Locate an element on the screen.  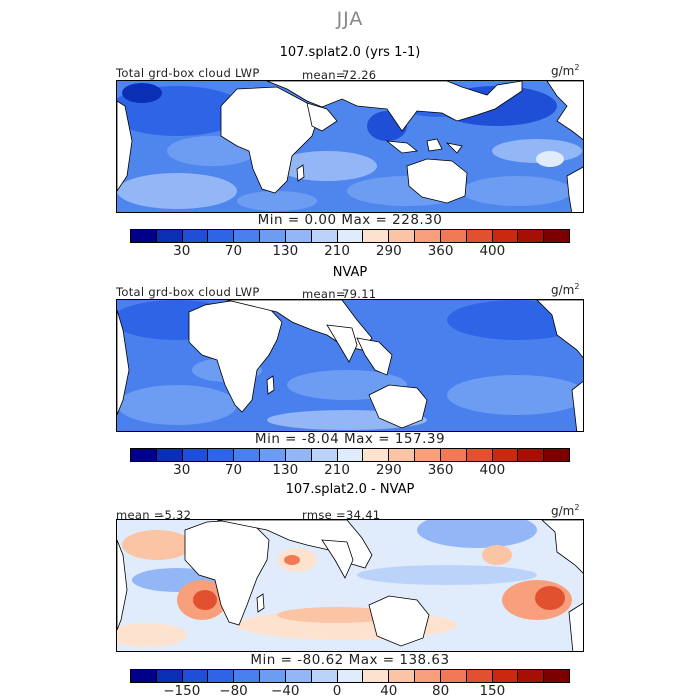
panel-2-south-america is located at coordinates (577, 406).